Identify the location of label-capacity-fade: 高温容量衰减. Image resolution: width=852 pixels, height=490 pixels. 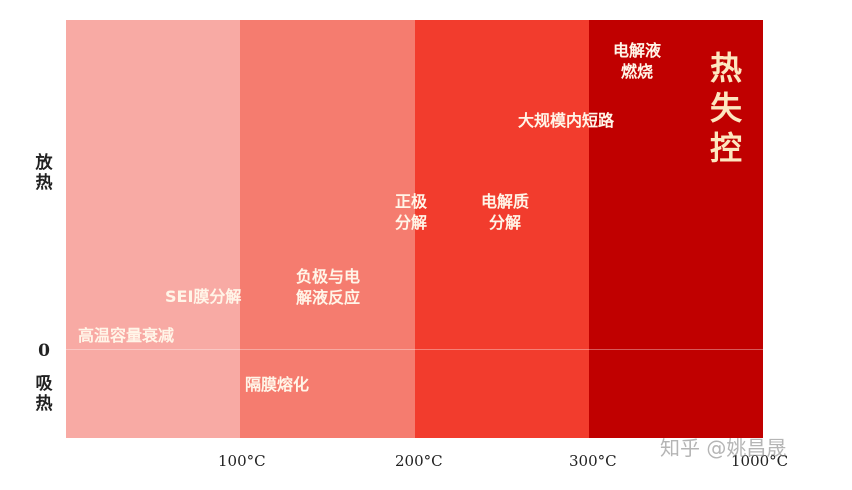
(126, 335).